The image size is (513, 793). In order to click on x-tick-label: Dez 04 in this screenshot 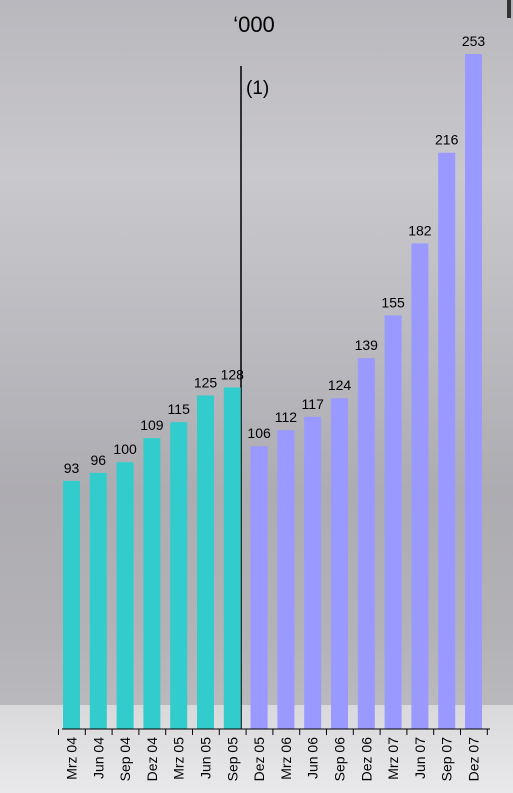, I will do `click(152, 759)`.